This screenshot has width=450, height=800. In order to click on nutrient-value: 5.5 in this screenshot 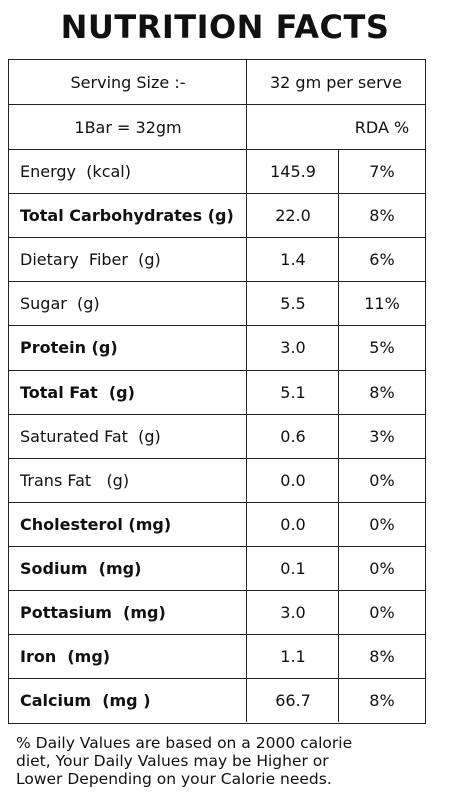, I will do `click(293, 304)`.